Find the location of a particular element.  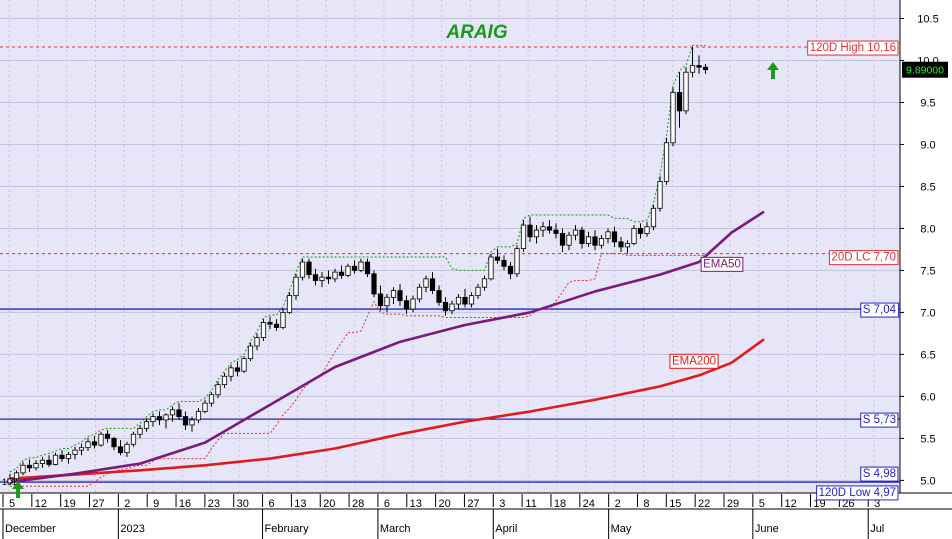

y-tick-label: 5.5 is located at coordinates (927, 439).